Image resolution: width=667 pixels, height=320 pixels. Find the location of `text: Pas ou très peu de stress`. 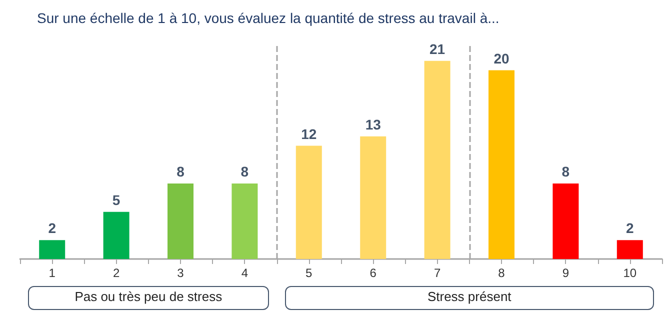

text: Pas ou très peu de stress is located at coordinates (148, 298).